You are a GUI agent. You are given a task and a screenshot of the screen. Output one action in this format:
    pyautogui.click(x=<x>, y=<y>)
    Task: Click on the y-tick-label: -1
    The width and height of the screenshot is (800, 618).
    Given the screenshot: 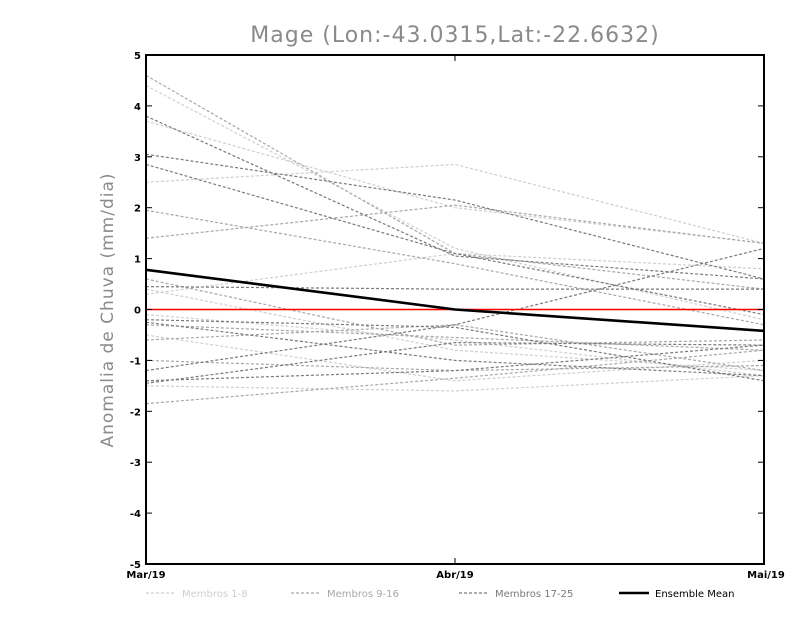 What is the action you would take?
    pyautogui.click(x=135, y=361)
    